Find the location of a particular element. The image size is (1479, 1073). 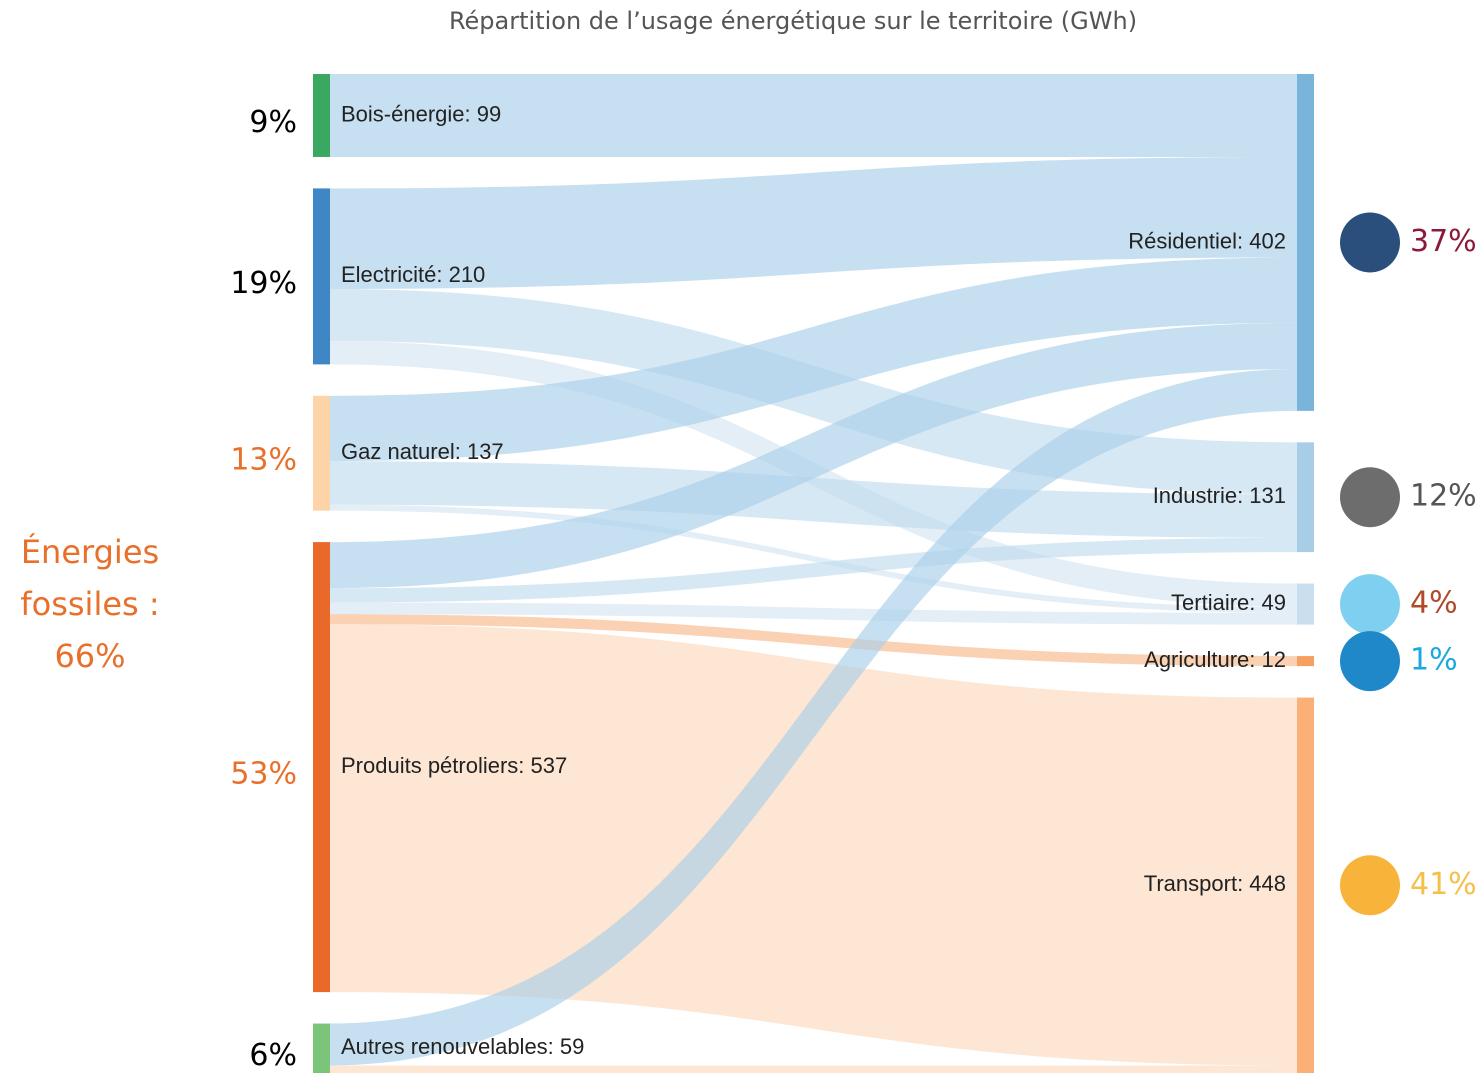

share-label: 6% is located at coordinates (273, 1055).